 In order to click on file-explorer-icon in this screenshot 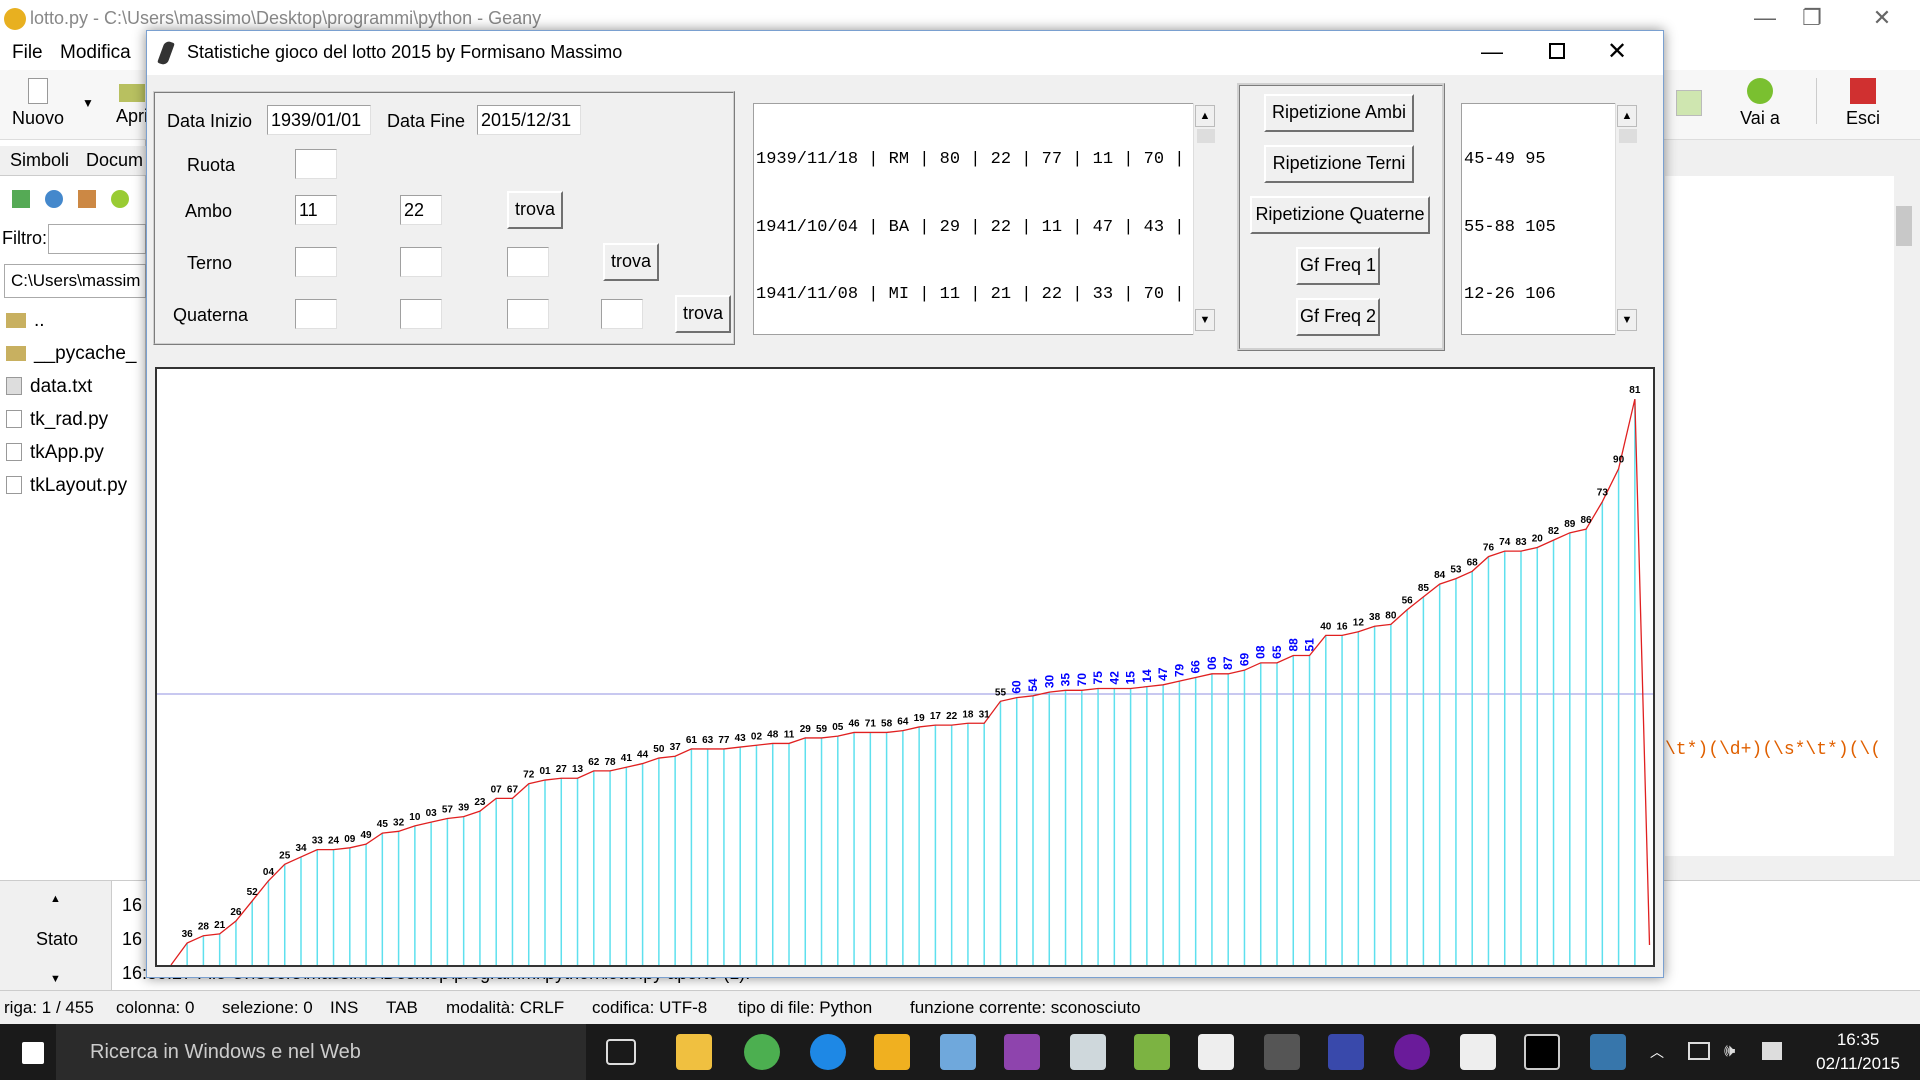, I will do `click(694, 1052)`.